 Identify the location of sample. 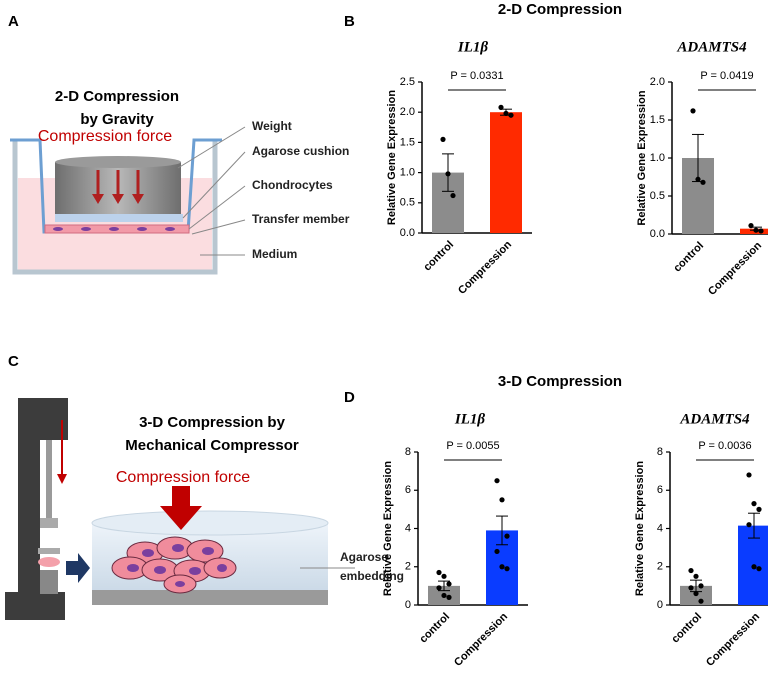
(49, 562).